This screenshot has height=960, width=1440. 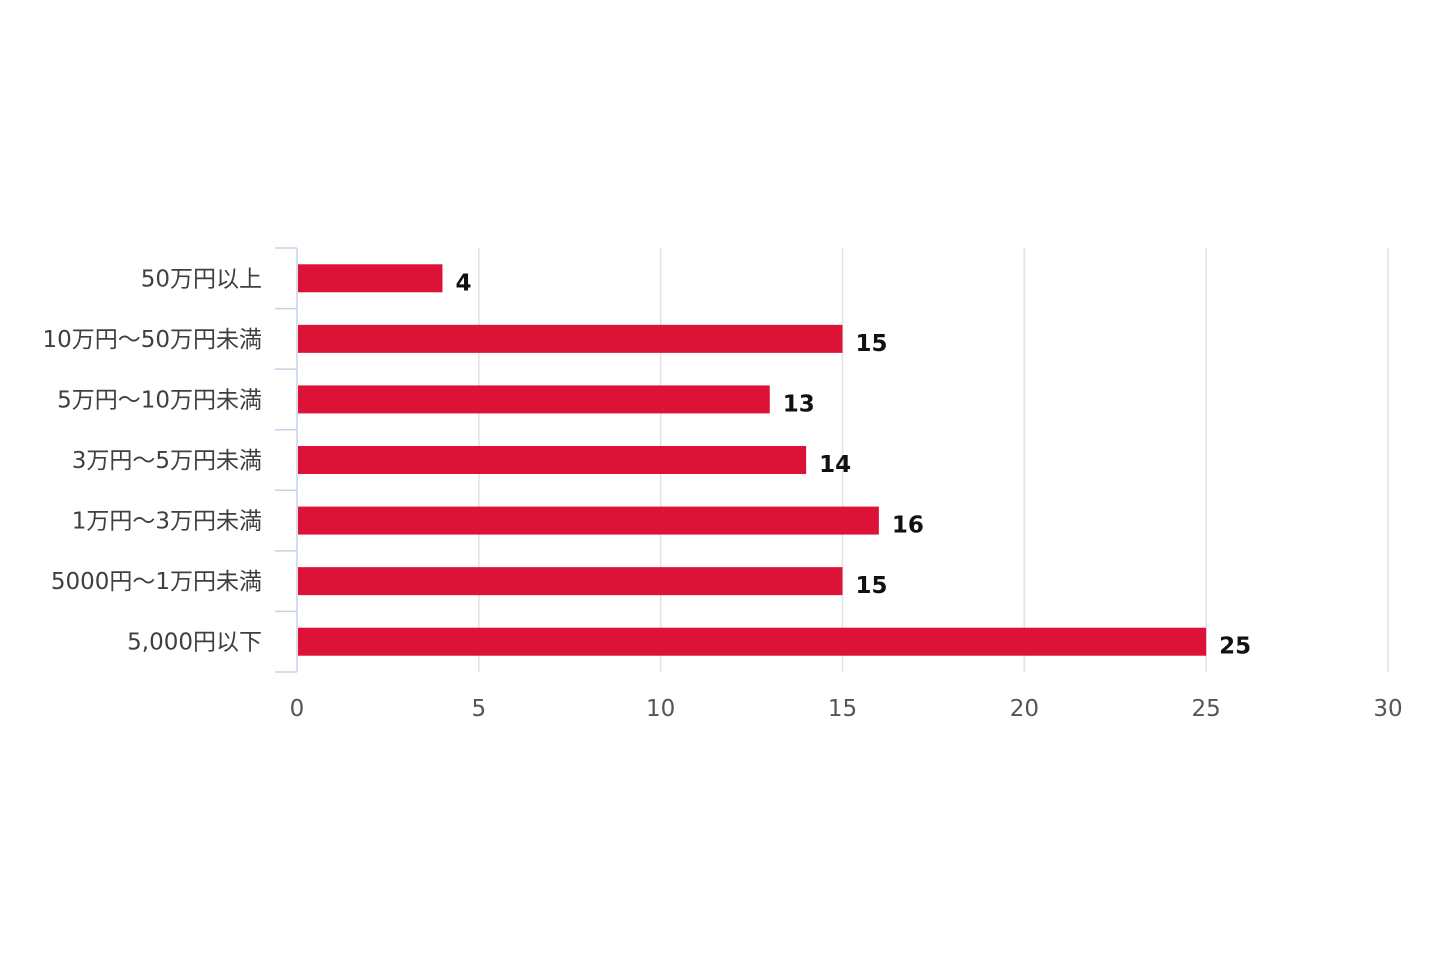 What do you see at coordinates (835, 465) in the screenshot?
I see `data-label: 14` at bounding box center [835, 465].